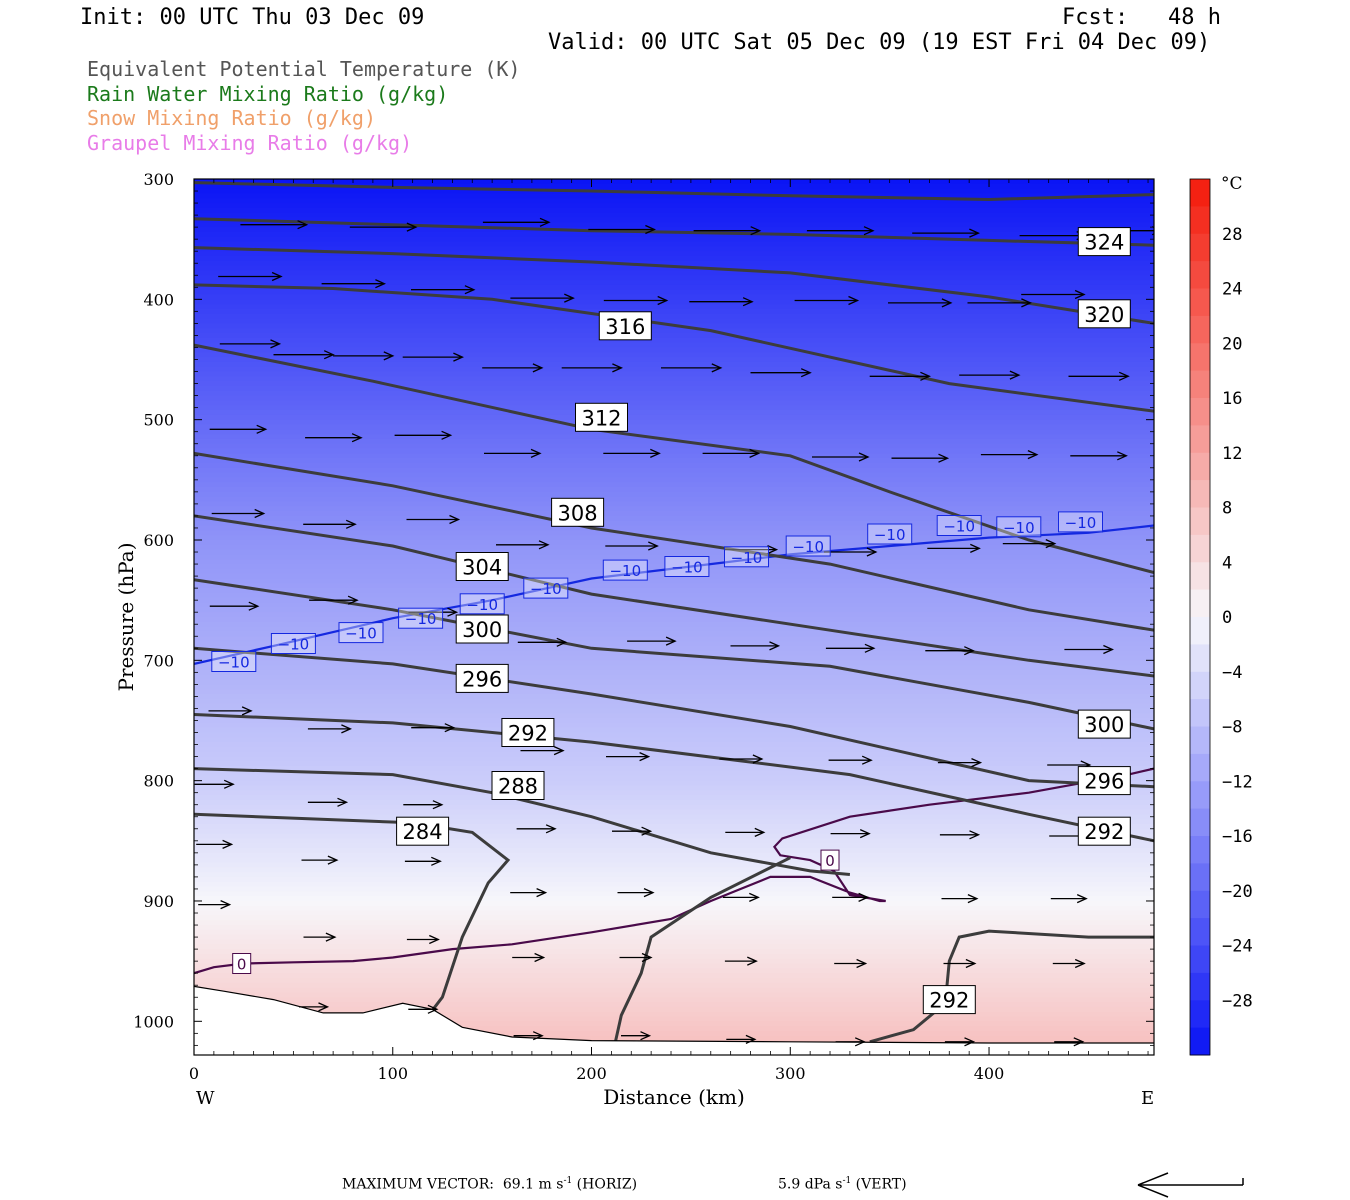 The image size is (1350, 1200). I want to click on zero-isotherm, so click(674, 871).